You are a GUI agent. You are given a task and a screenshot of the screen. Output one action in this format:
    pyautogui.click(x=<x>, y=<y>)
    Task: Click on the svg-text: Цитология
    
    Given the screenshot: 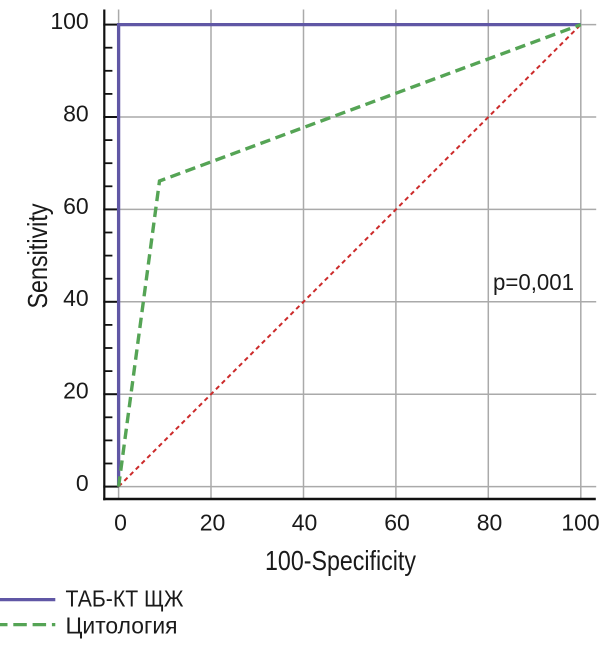 What is the action you would take?
    pyautogui.click(x=122, y=626)
    